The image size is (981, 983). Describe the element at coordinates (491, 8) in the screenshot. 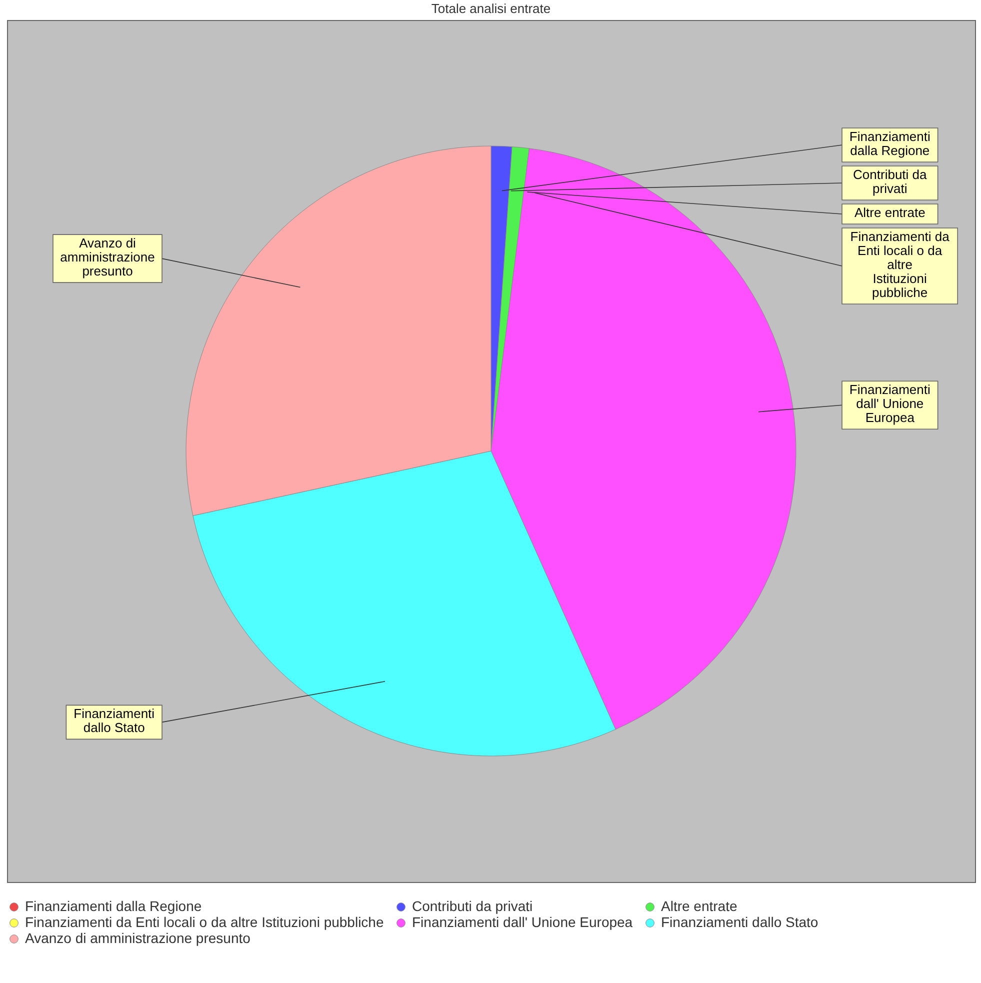

I see `chart-title: Totale analisi entrate` at that location.